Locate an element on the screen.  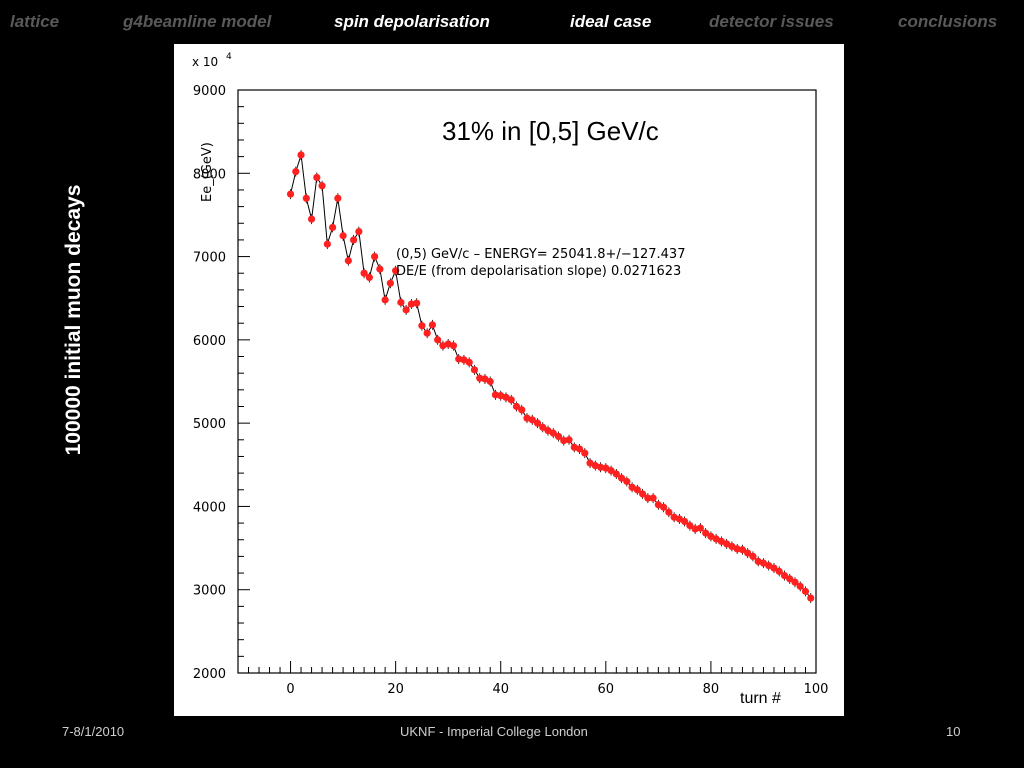
y-tick-label: 3000 is located at coordinates (209, 591).